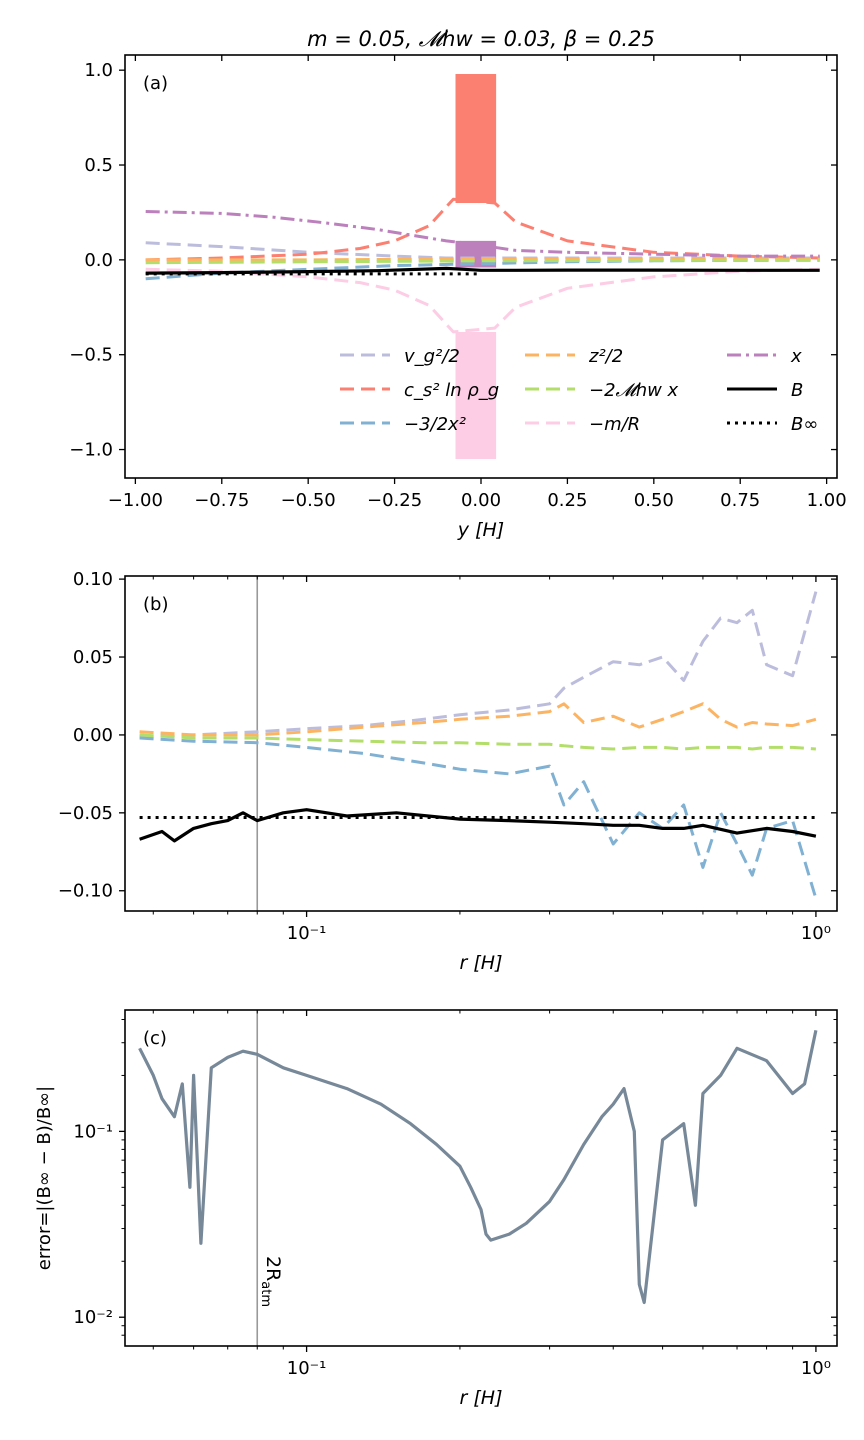  What do you see at coordinates (91, 450) in the screenshot?
I see `y-tick-label: −1.0` at bounding box center [91, 450].